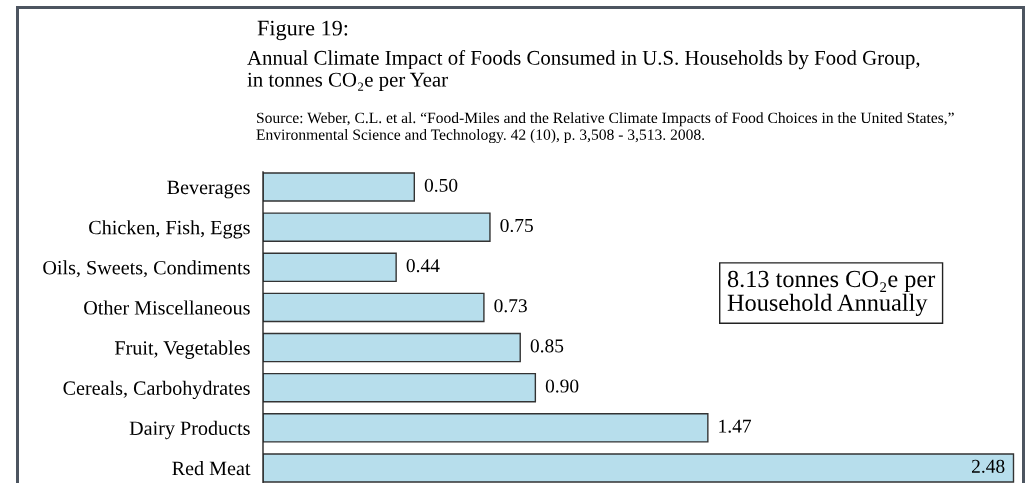  I want to click on data-label: 0.90, so click(562, 386).